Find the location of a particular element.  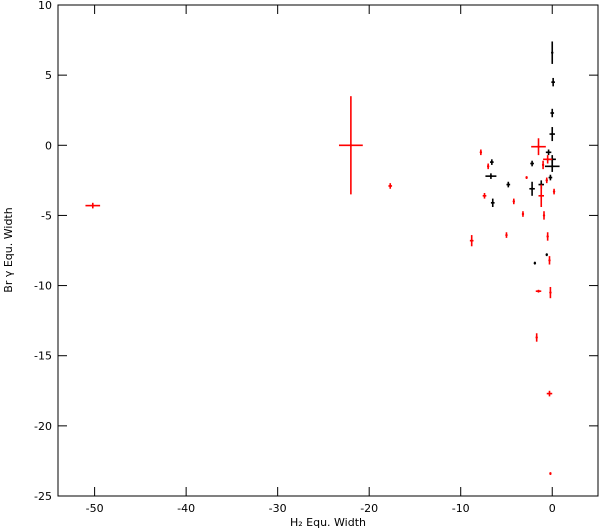

y-tick-label: -15 is located at coordinates (43, 356).